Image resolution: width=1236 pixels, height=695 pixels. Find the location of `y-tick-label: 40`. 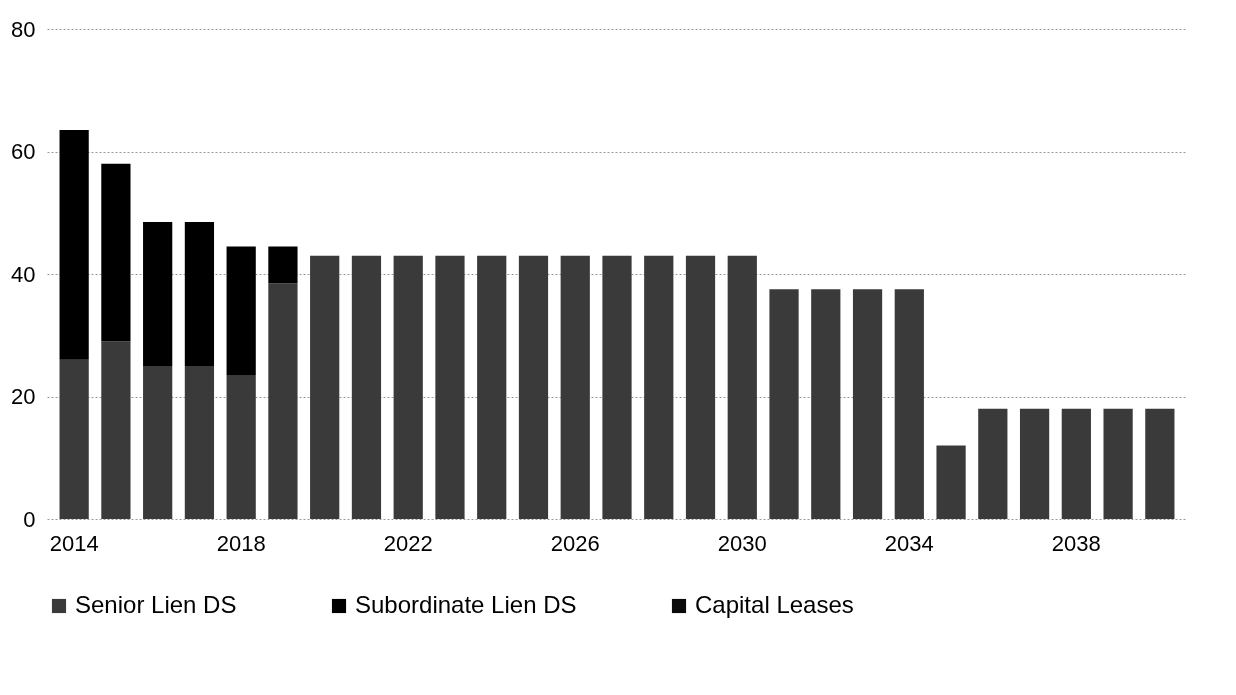

y-tick-label: 40 is located at coordinates (23, 274).